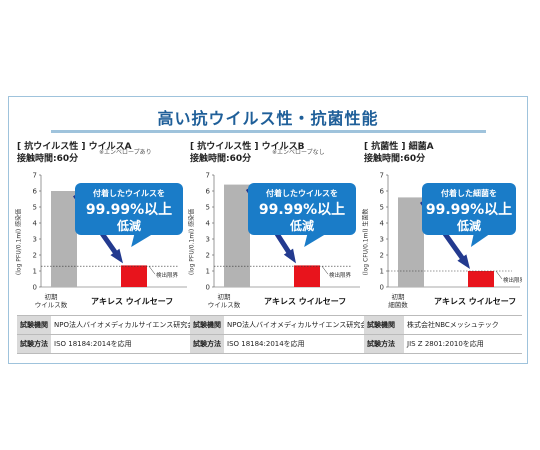  I want to click on table-value: JIS Z 2801:2010を応用, so click(463, 344).